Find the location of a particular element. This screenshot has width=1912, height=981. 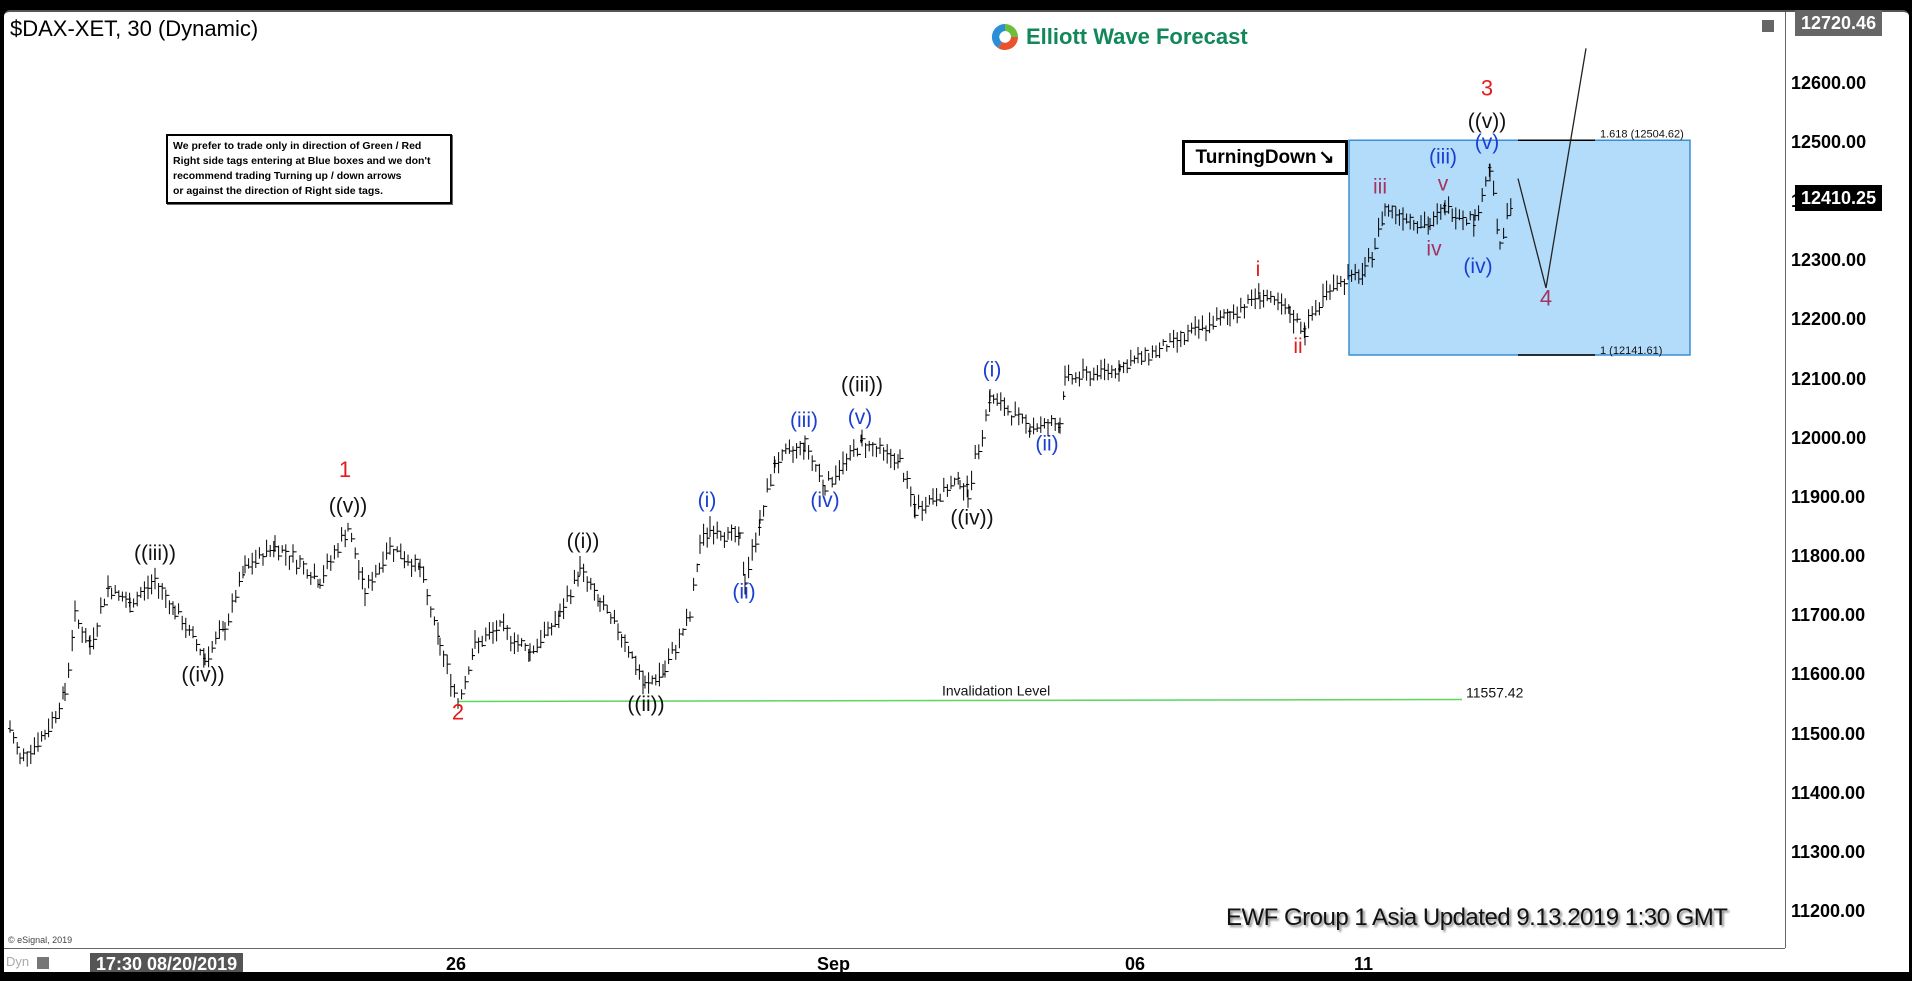

y-tick-label: 11900.00 is located at coordinates (1828, 496).